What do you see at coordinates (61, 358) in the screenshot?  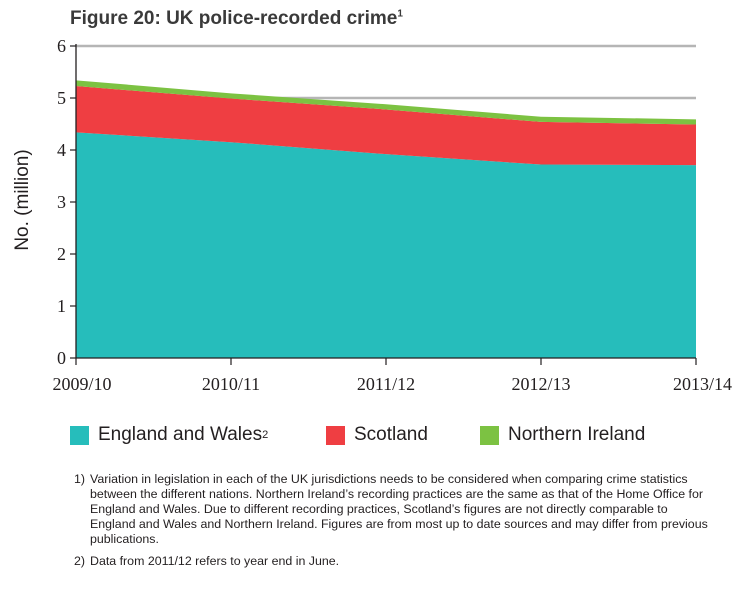 I see `y-tick-label: 0` at bounding box center [61, 358].